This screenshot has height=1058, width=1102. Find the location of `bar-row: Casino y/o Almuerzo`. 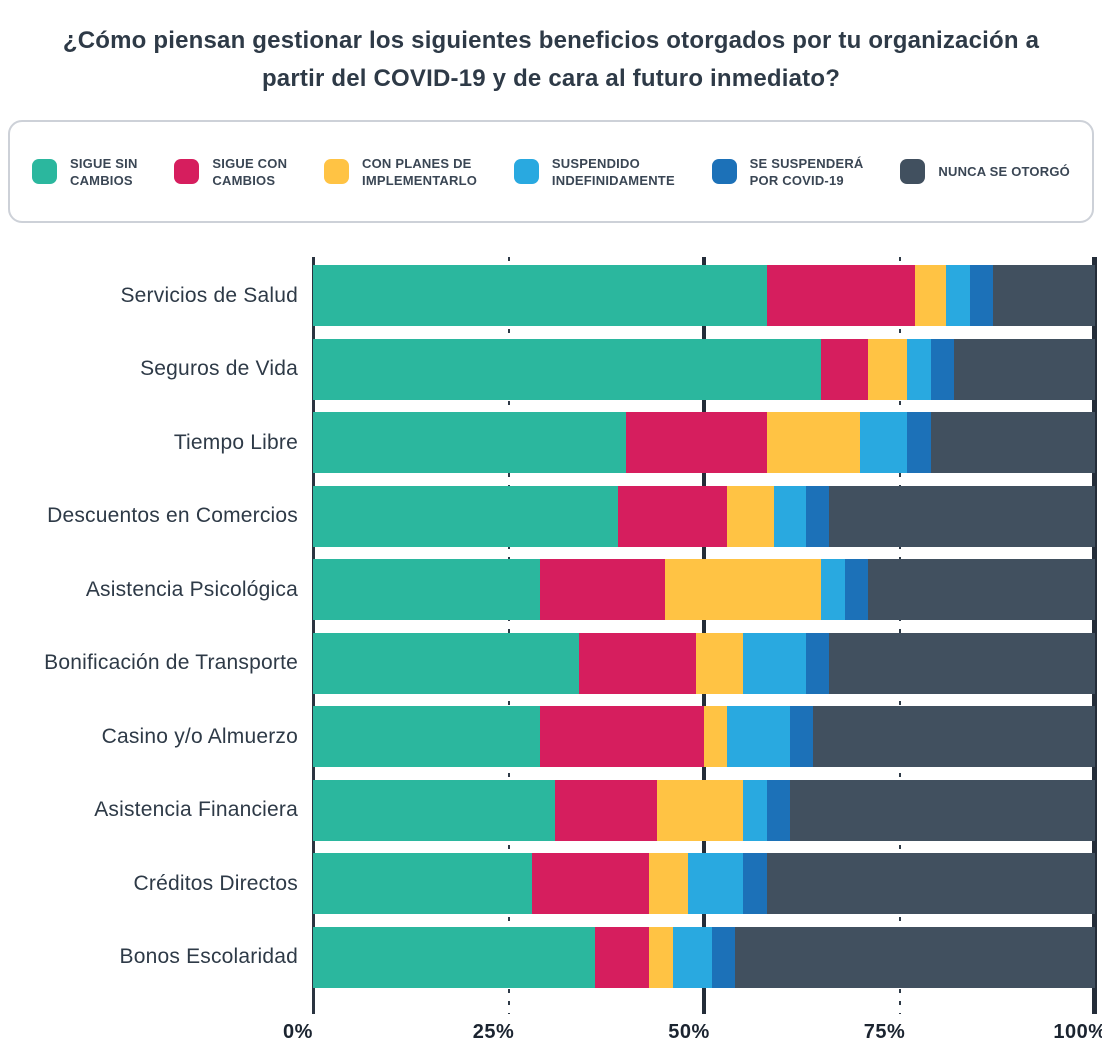

bar-row: Casino y/o Almuerzo is located at coordinates (551, 736).